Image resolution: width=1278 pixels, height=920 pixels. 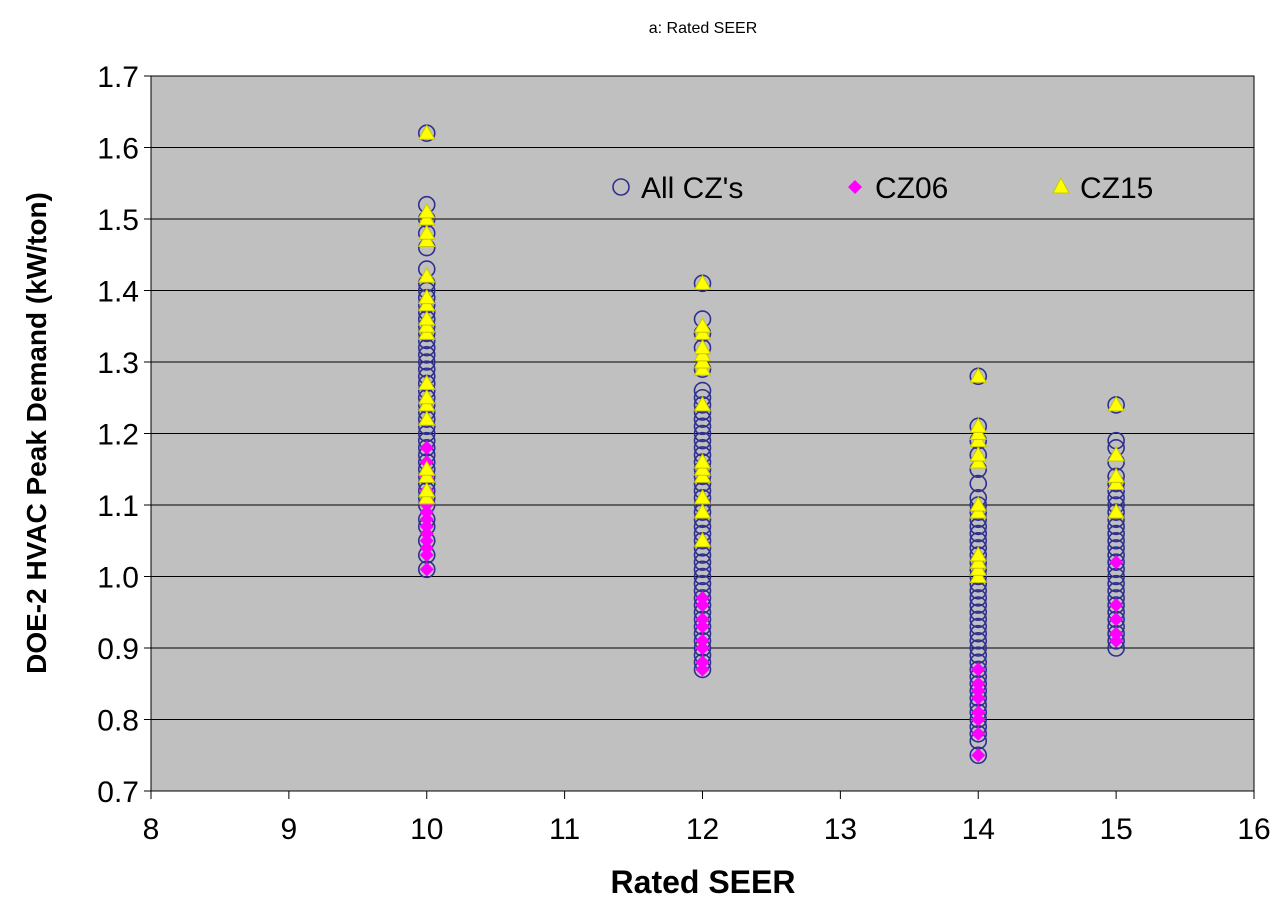 I want to click on legend-label-cz06: CZ06, so click(x=911, y=188).